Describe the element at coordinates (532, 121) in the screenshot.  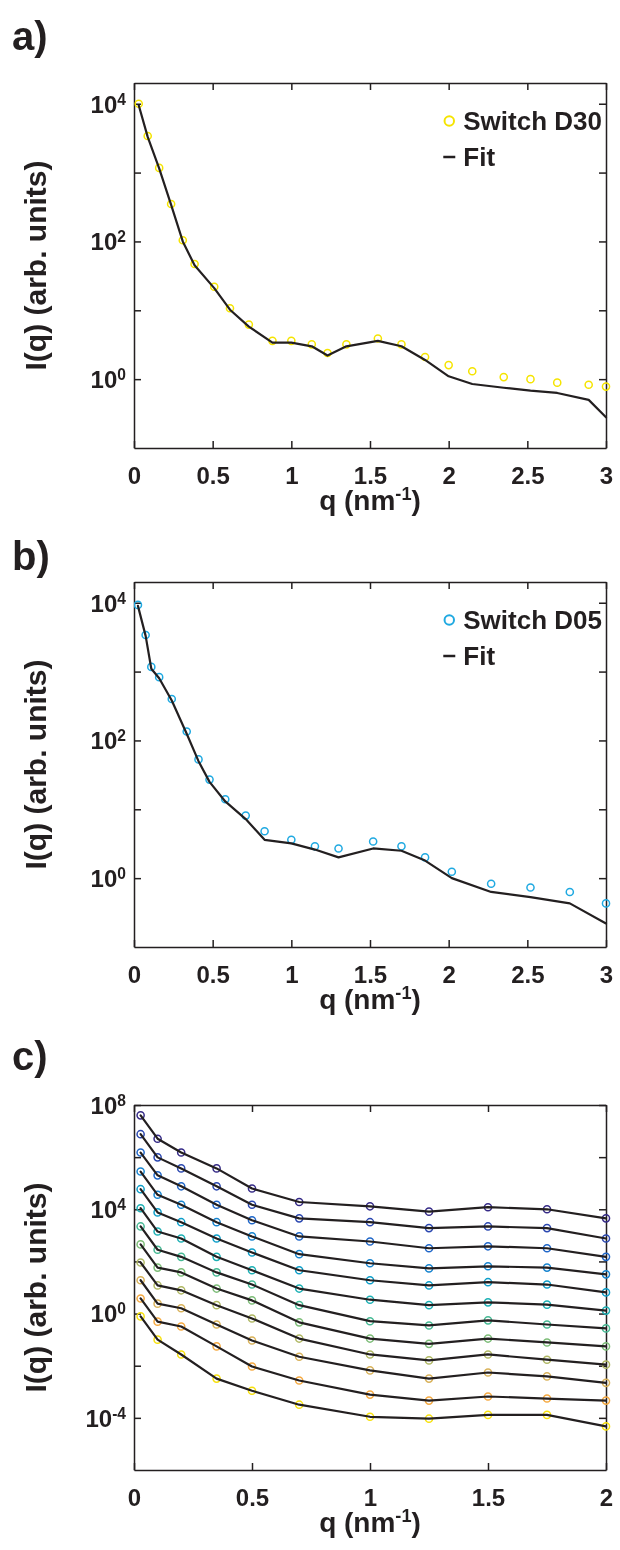
I see `legend-label: Switch D30` at that location.